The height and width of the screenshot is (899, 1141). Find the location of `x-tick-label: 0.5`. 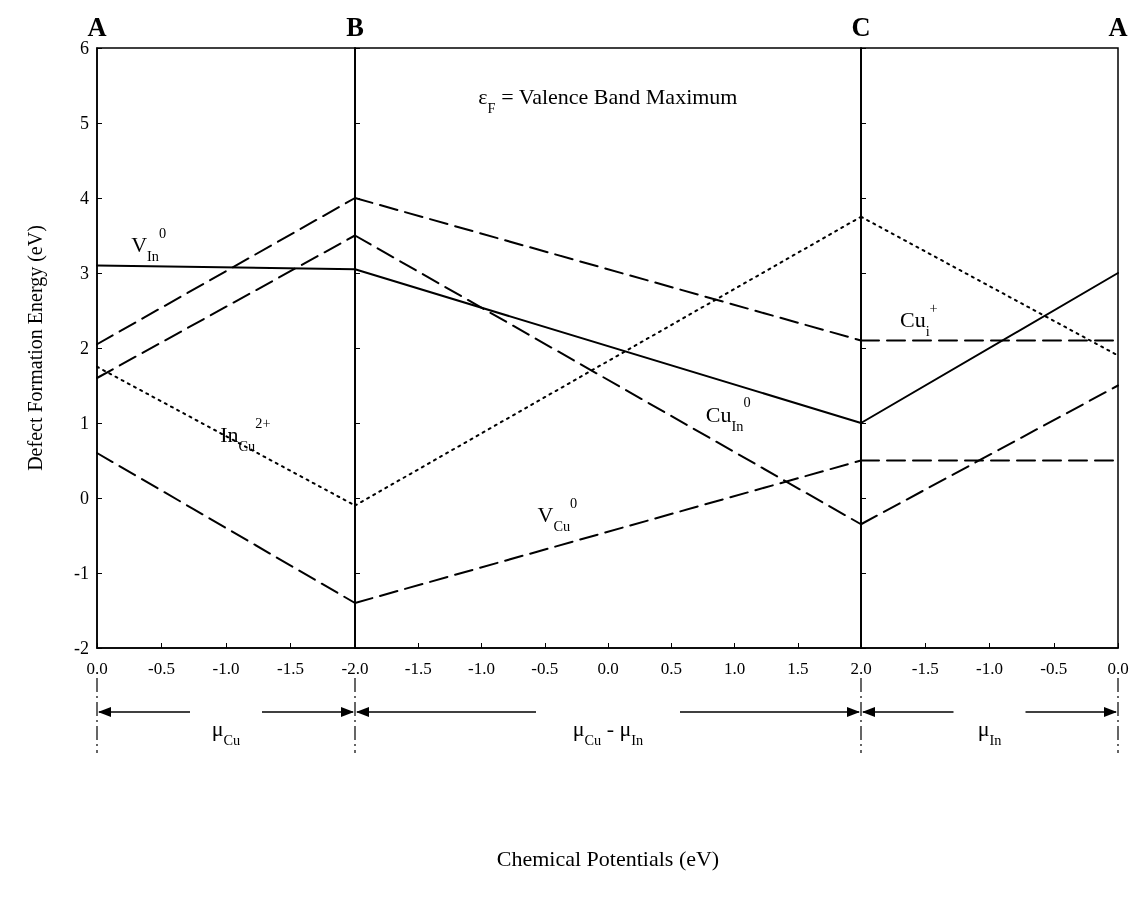

x-tick-label: 0.5 is located at coordinates (671, 668).